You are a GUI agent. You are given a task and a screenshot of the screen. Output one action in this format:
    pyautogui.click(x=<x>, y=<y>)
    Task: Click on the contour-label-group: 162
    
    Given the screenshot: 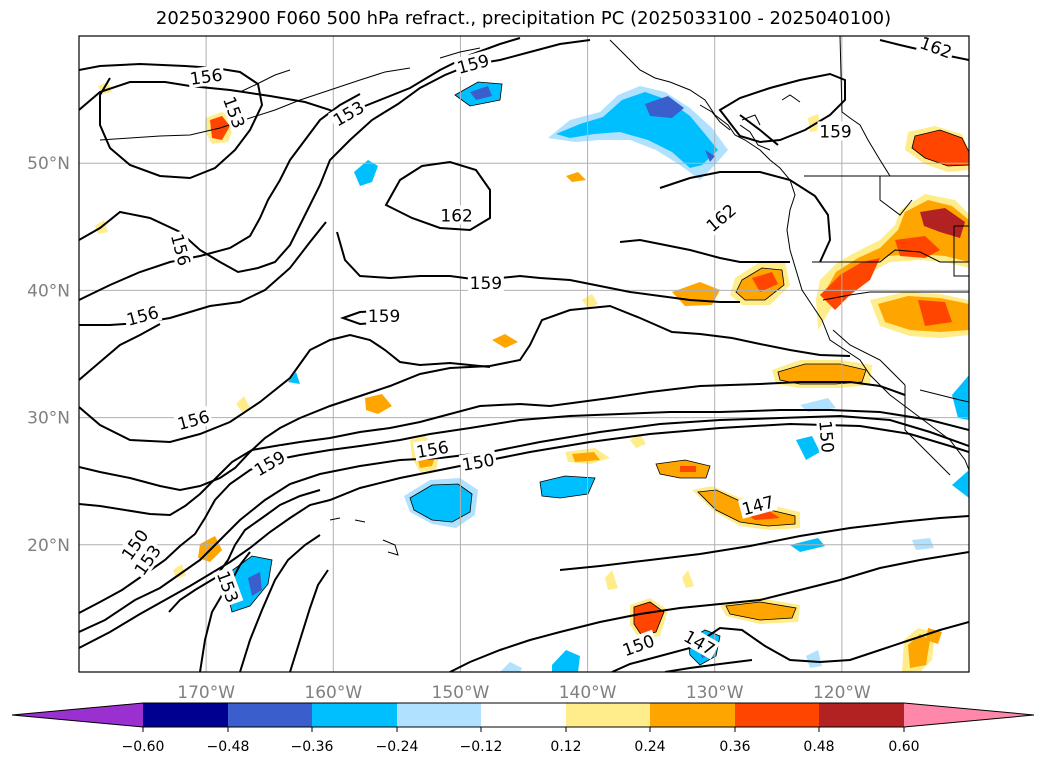 What is the action you would take?
    pyautogui.click(x=456, y=215)
    